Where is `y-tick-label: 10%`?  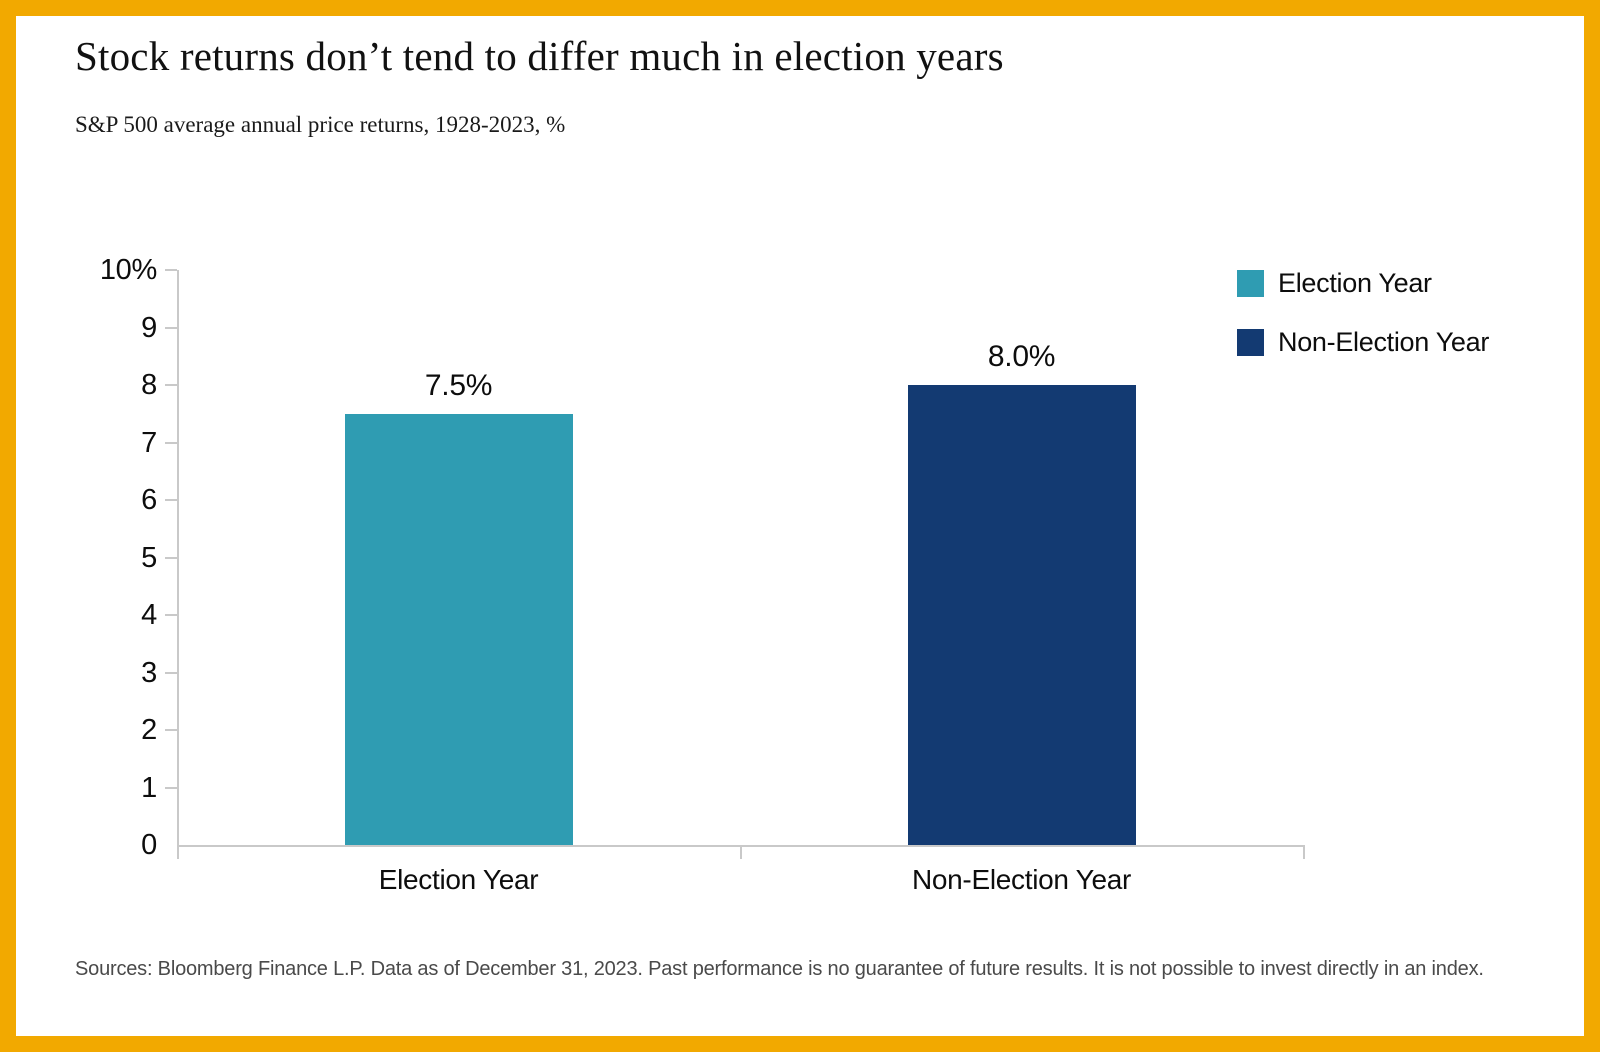 y-tick-label: 10% is located at coordinates (128, 270).